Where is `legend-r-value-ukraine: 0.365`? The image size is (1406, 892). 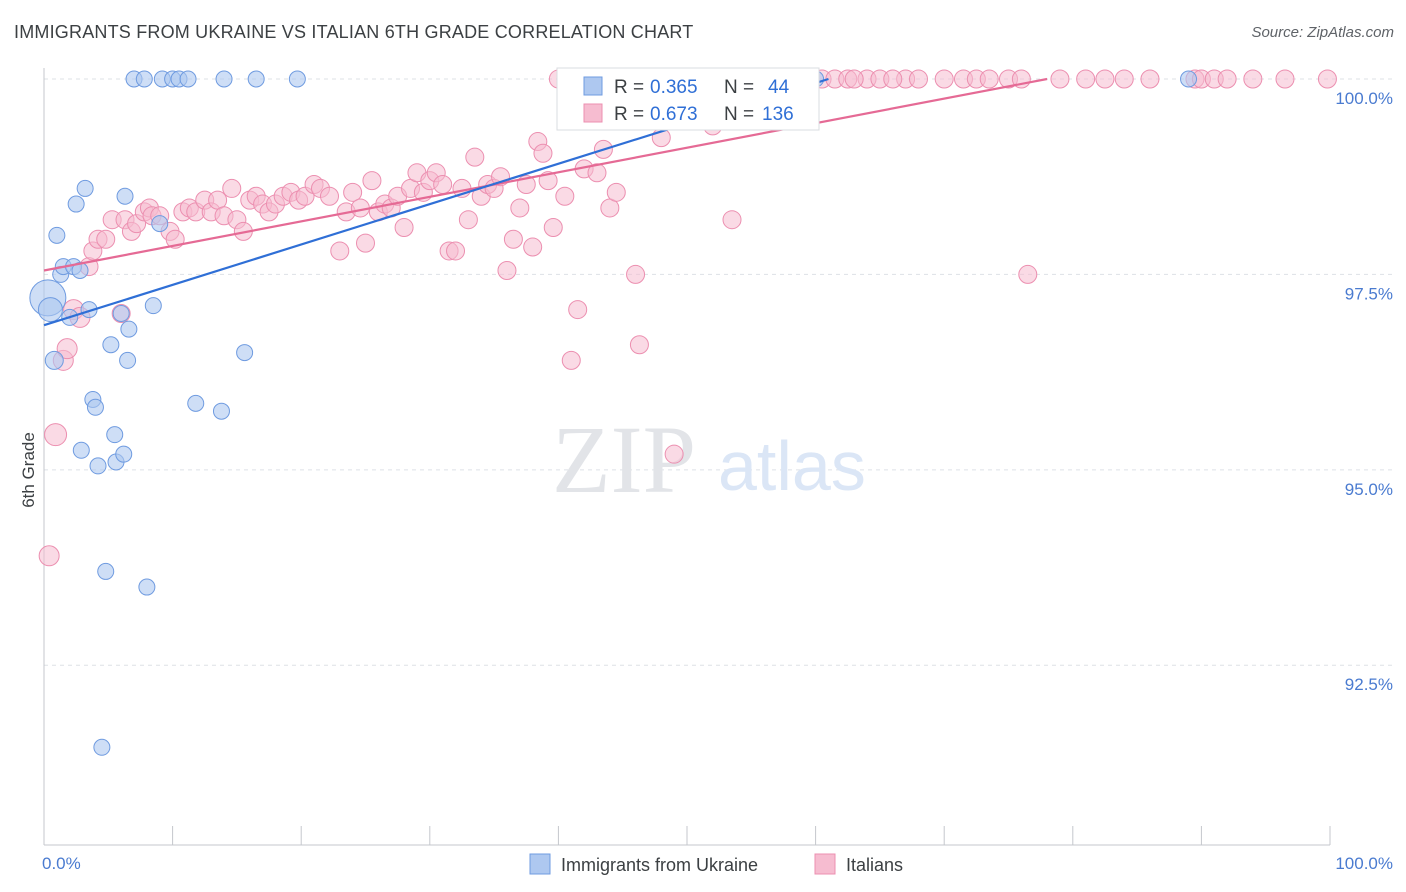 legend-r-value-ukraine: 0.365 is located at coordinates (674, 87).